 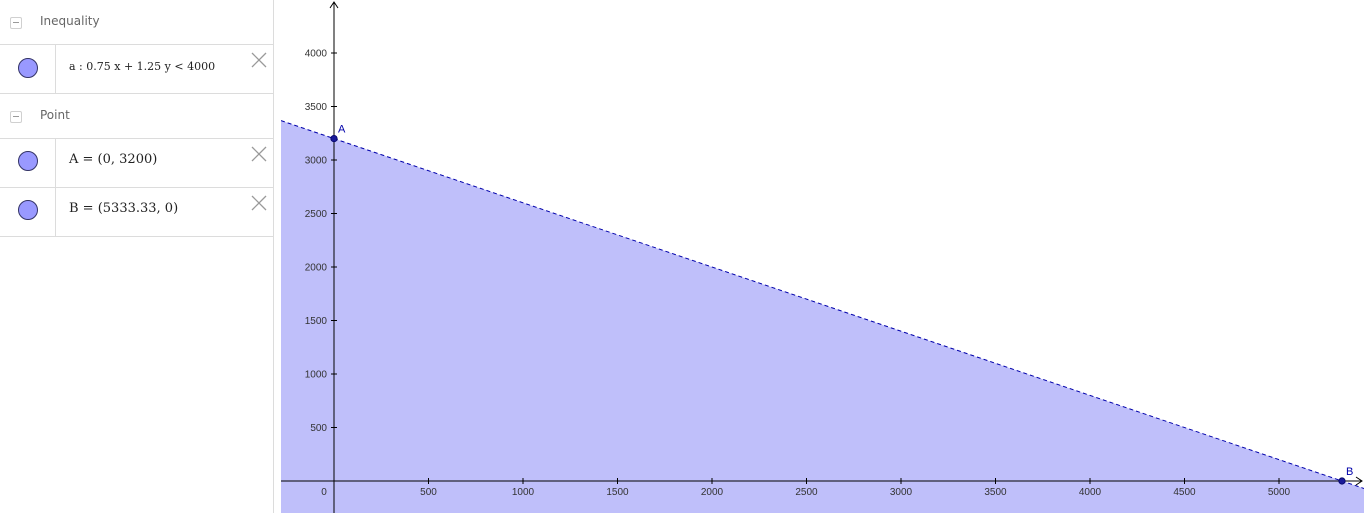 What do you see at coordinates (316, 54) in the screenshot?
I see `y-tick-label: 4000` at bounding box center [316, 54].